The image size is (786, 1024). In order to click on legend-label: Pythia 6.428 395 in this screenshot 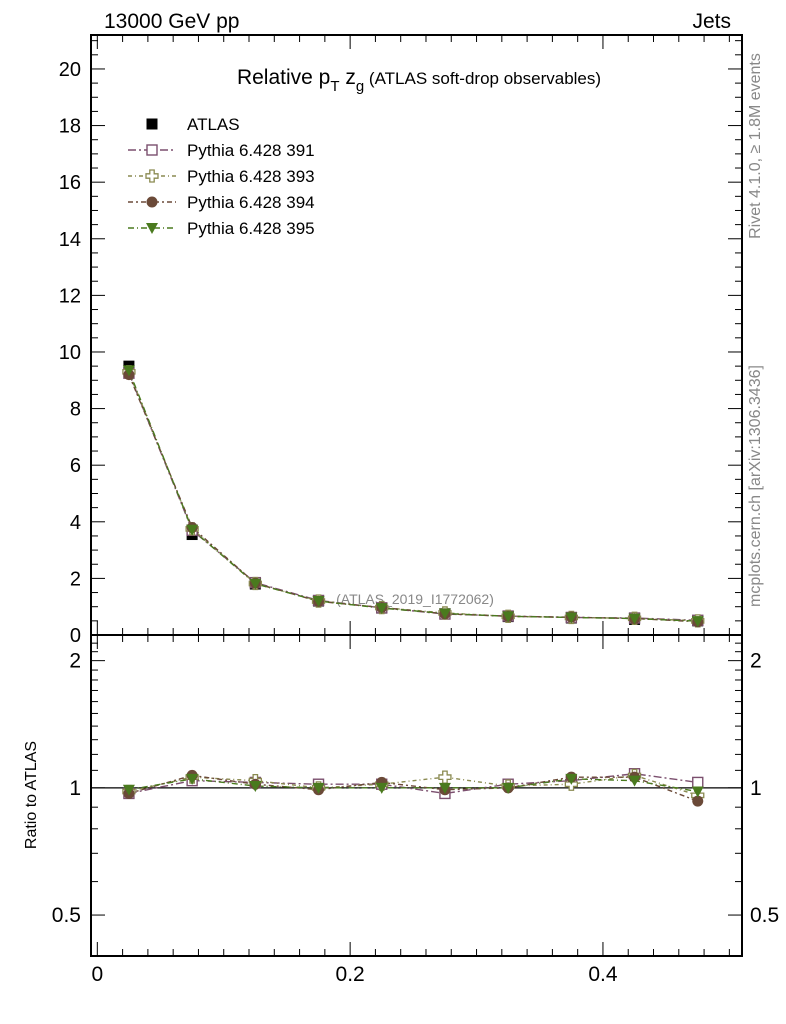, I will do `click(251, 228)`.